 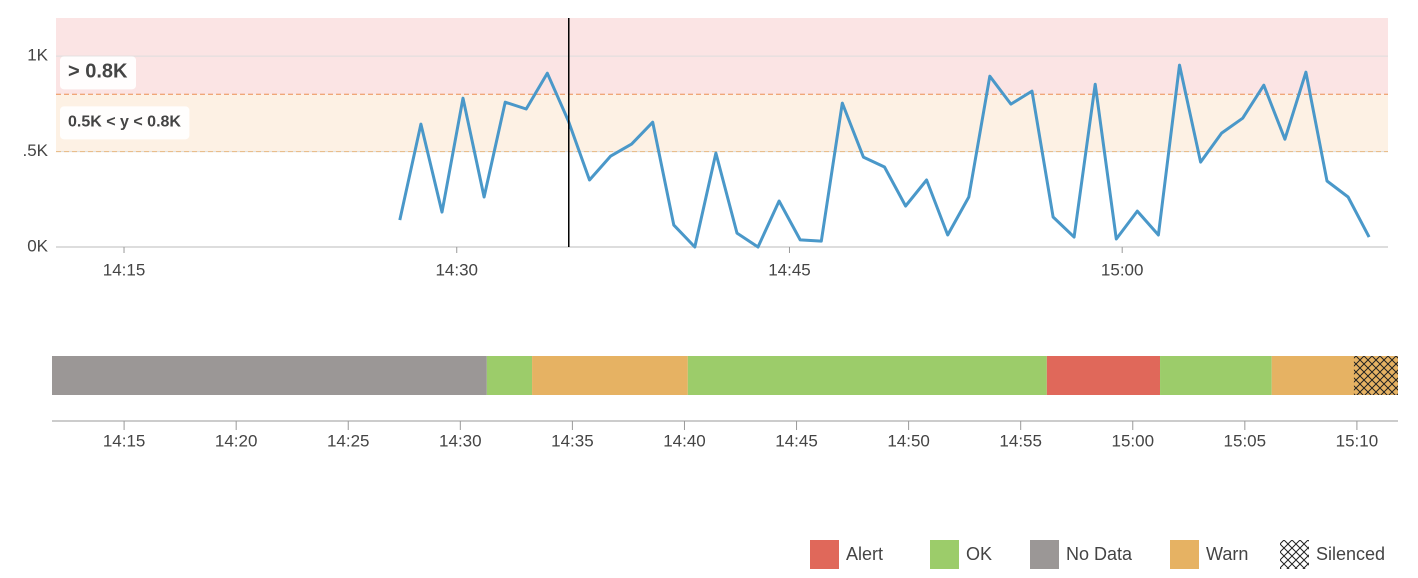 What do you see at coordinates (1375, 375) in the screenshot?
I see `silenced-segment` at bounding box center [1375, 375].